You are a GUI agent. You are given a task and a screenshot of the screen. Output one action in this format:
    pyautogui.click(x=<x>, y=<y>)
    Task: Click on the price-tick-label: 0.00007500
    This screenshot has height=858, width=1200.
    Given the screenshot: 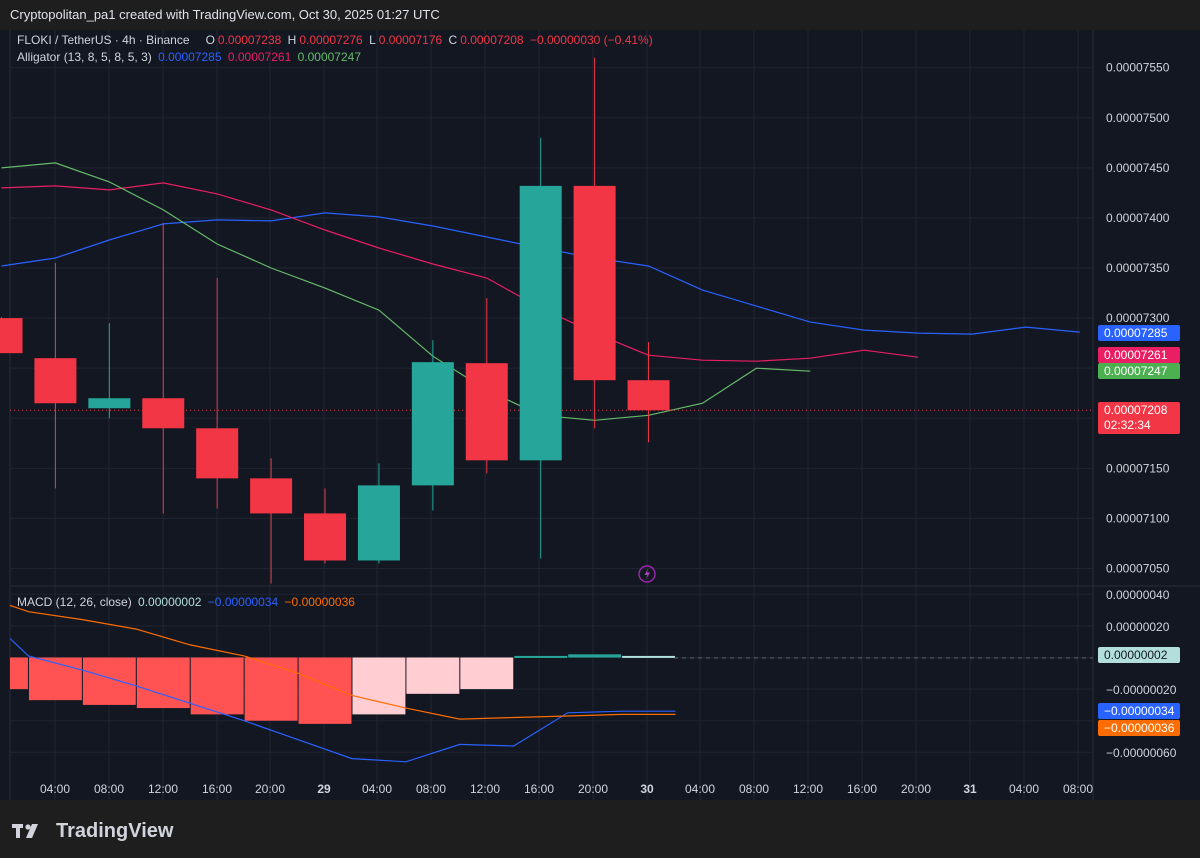 What is the action you would take?
    pyautogui.click(x=1138, y=118)
    